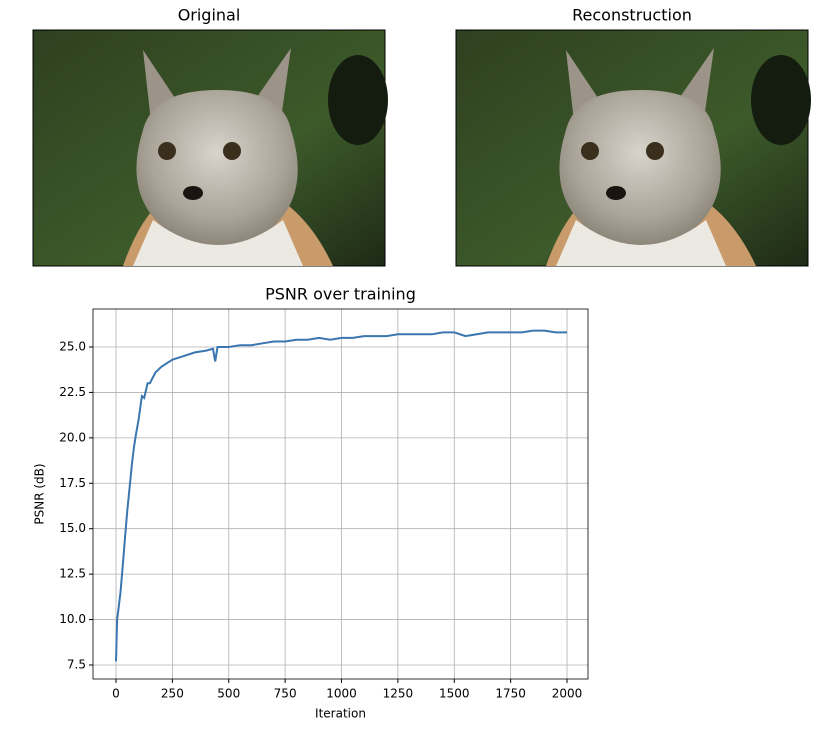  What do you see at coordinates (398, 694) in the screenshot?
I see `x-tick-label: 1250` at bounding box center [398, 694].